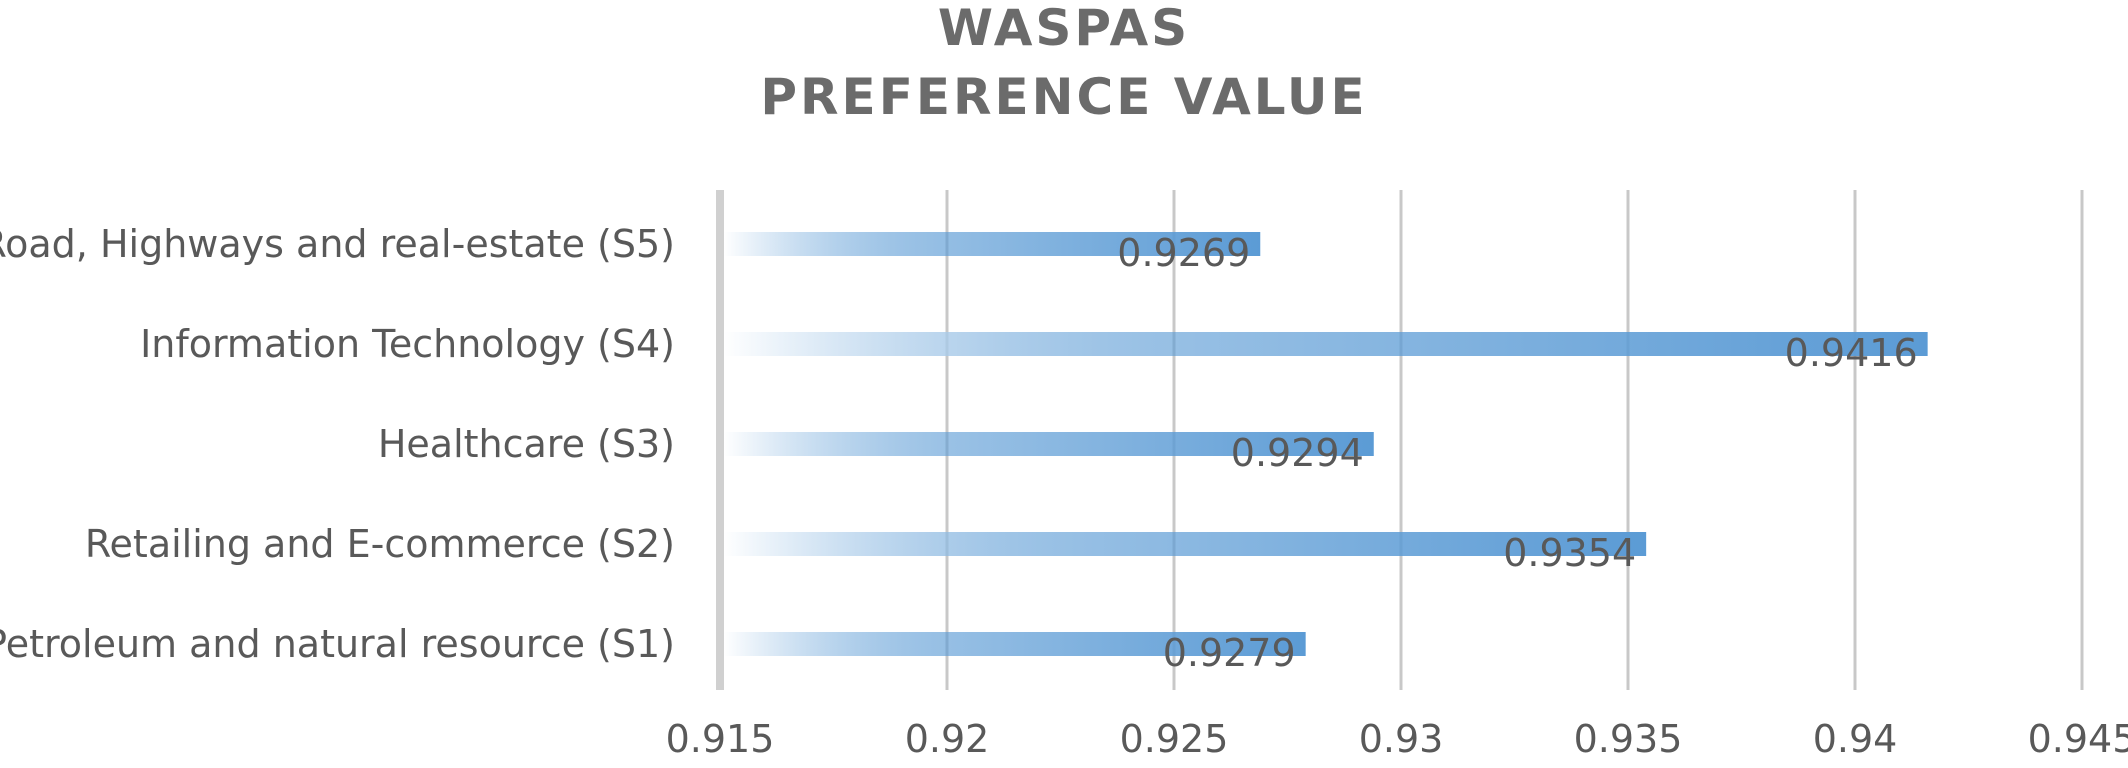 Image resolution: width=2128 pixels, height=768 pixels. I want to click on category-label: Healthcare (S3), so click(526, 444).